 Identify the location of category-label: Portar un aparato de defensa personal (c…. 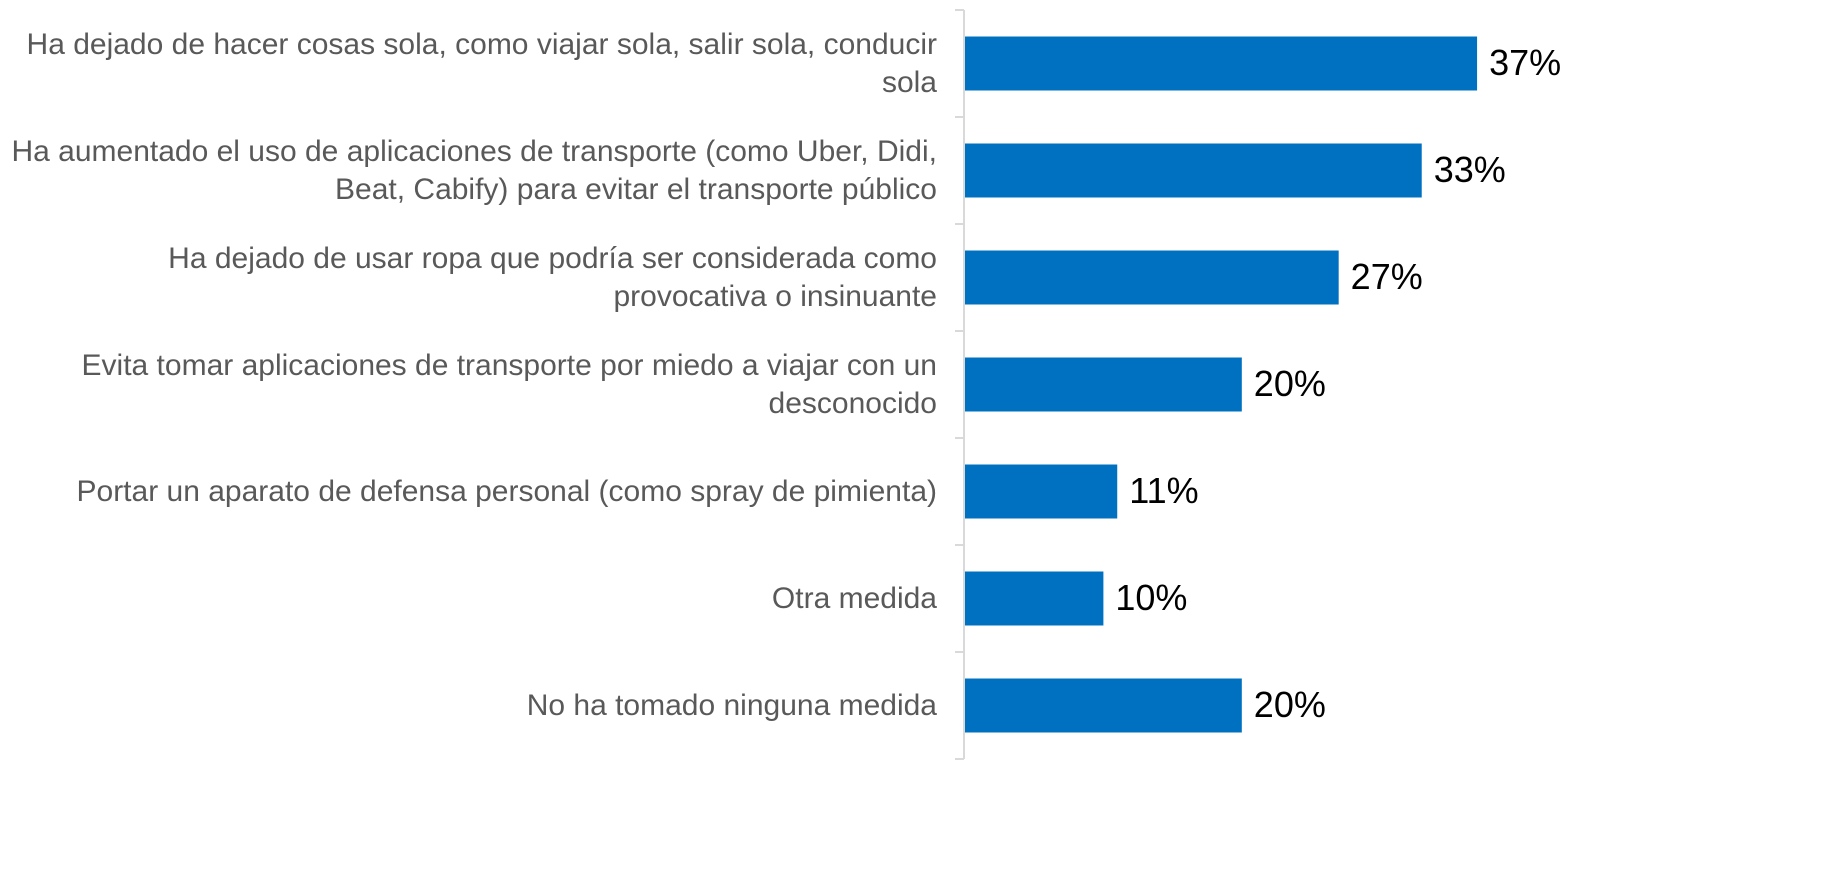
(474, 491).